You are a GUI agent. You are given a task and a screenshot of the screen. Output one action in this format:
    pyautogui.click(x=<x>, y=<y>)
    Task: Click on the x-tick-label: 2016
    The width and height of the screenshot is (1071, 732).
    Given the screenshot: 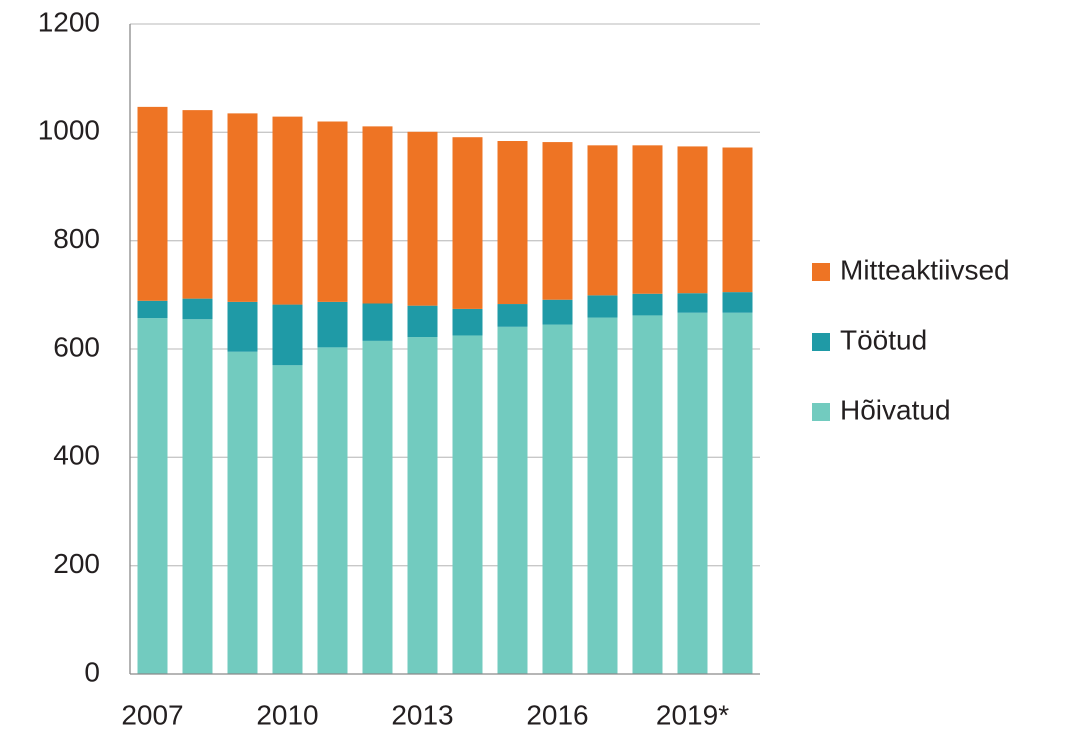 What is the action you would take?
    pyautogui.click(x=557, y=714)
    